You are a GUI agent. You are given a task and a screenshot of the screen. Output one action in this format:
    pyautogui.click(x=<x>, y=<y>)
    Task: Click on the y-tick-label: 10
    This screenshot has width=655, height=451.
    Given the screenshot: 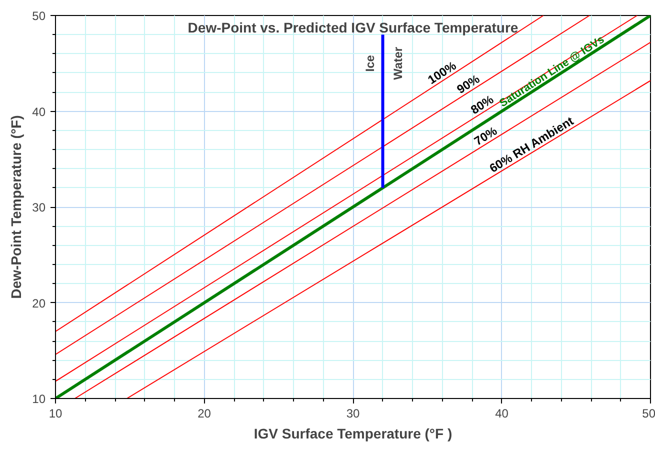 What is the action you would take?
    pyautogui.click(x=39, y=399)
    